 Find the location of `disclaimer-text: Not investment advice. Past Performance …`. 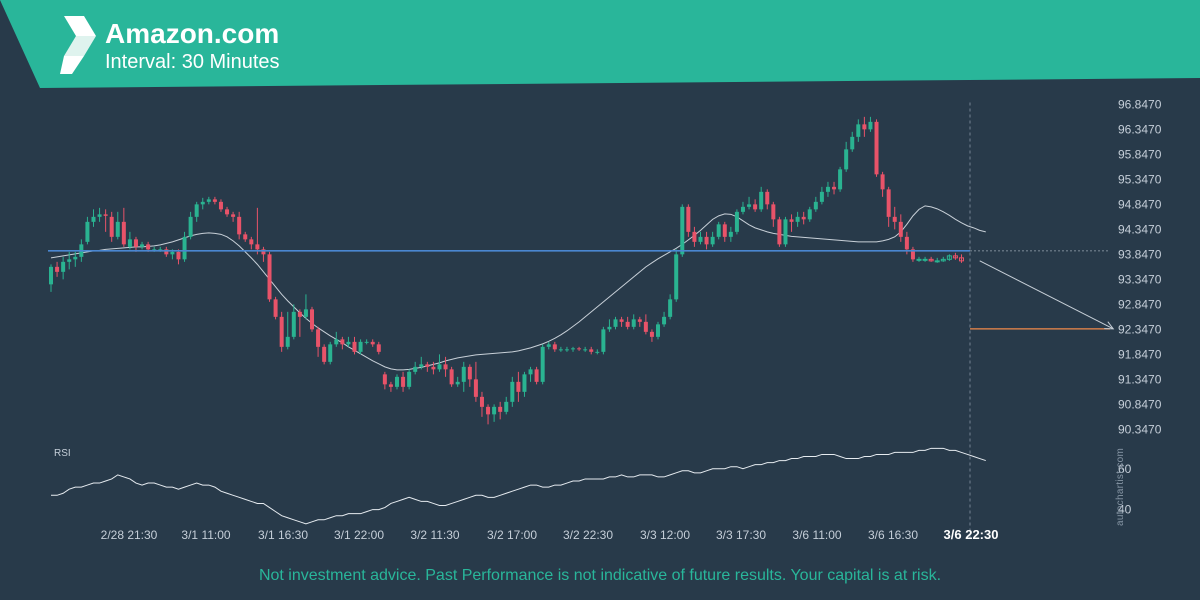

disclaimer-text: Not investment advice. Past Performance … is located at coordinates (600, 575).